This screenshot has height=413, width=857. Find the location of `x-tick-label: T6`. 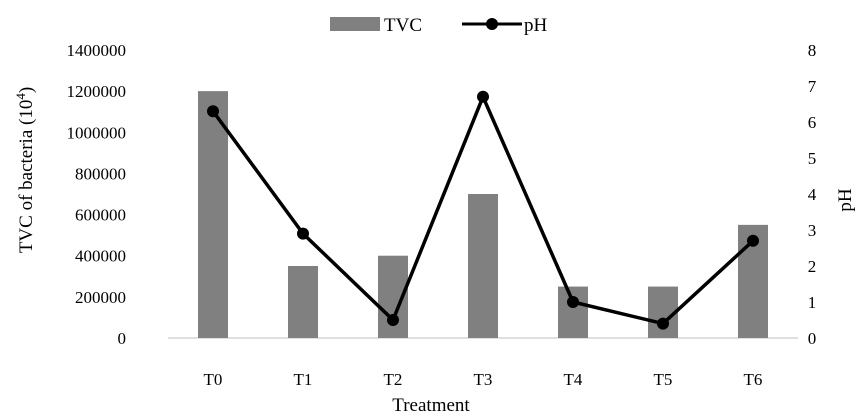

x-tick-label: T6 is located at coordinates (753, 379).